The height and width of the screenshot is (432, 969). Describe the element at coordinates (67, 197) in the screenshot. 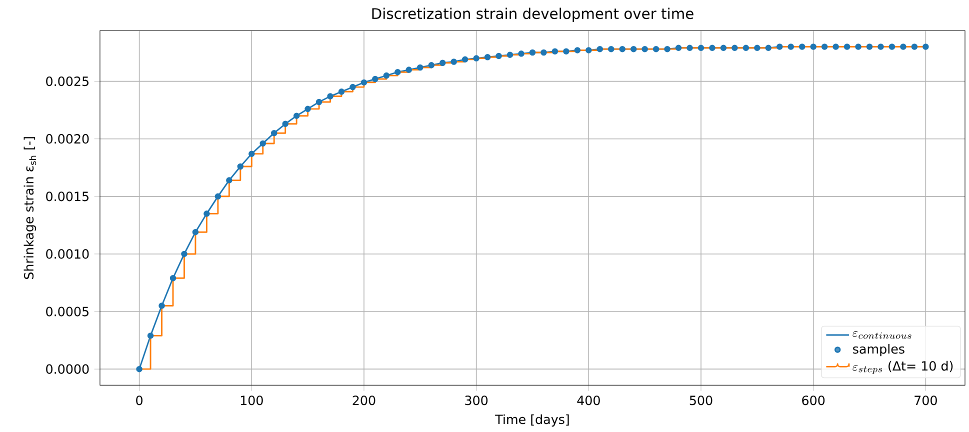

I see `y-tick-label: 0.0015` at that location.